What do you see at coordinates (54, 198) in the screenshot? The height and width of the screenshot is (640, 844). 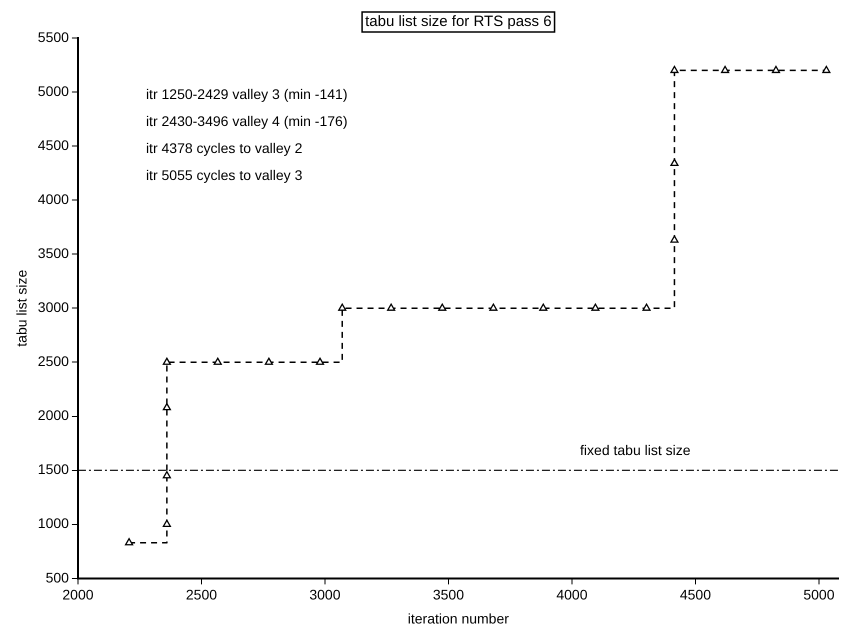 I see `y-tick-label: 4000` at bounding box center [54, 198].